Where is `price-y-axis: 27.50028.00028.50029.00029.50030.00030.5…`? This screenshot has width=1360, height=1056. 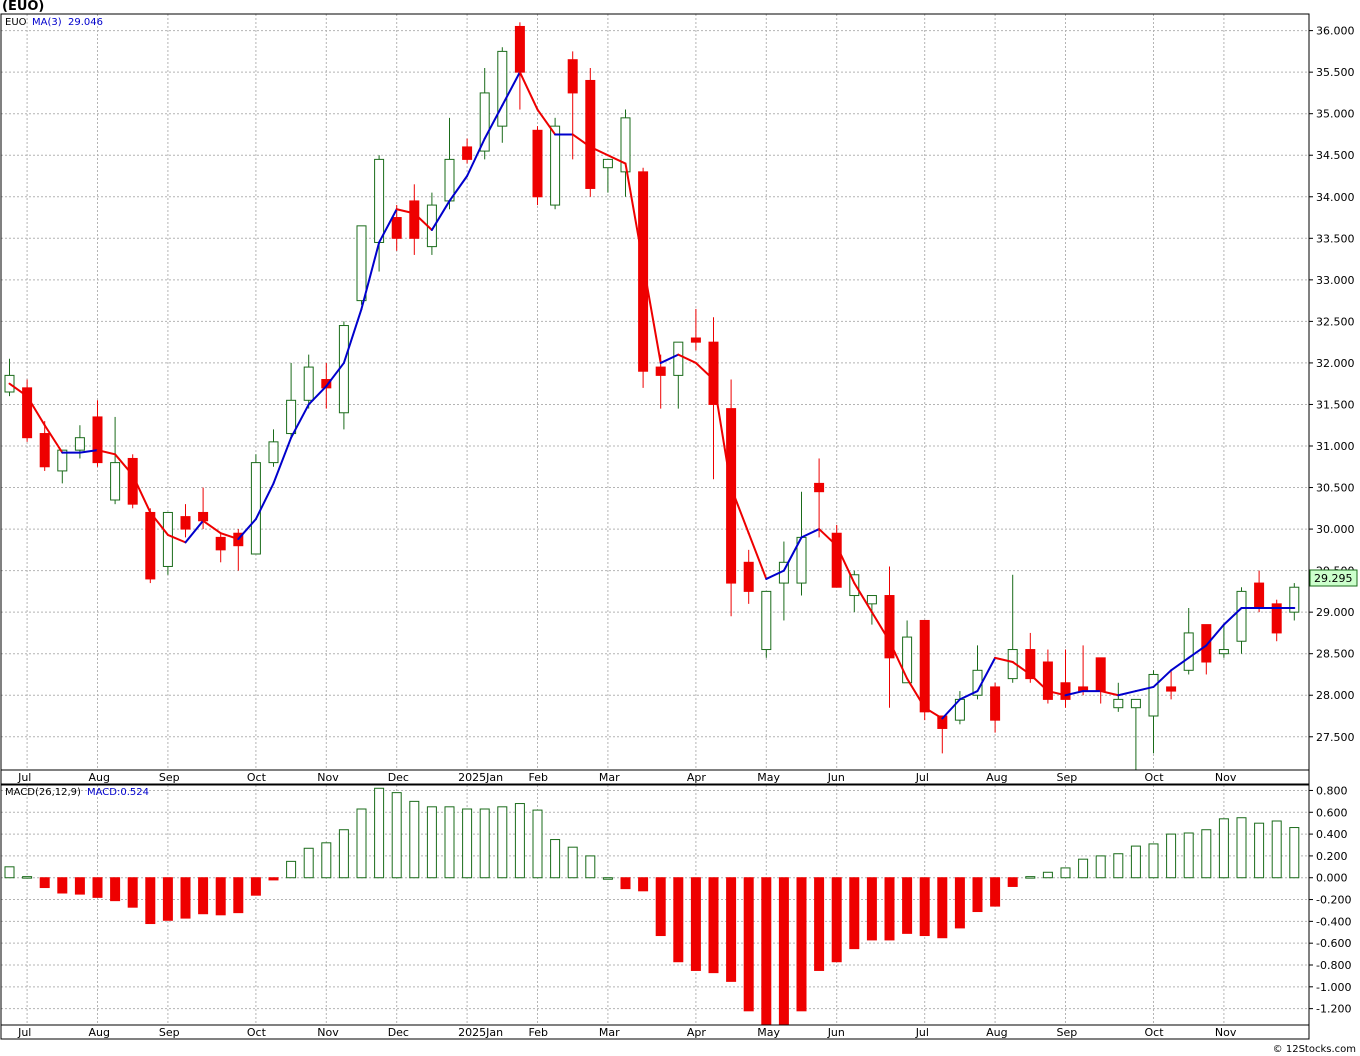 price-y-axis: 27.50028.00028.50029.00029.50030.00030.5… is located at coordinates (1332, 384).